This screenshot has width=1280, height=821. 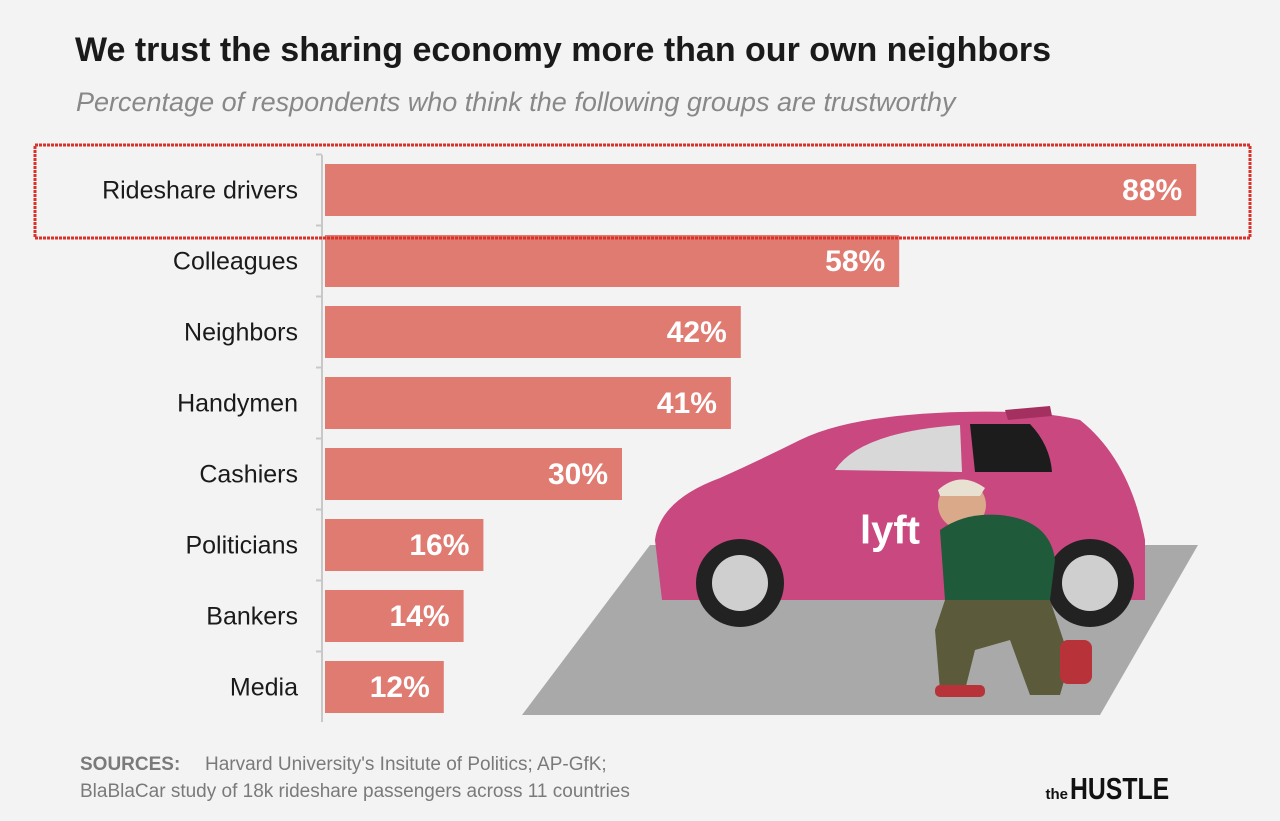 I want to click on value-label: 42%, so click(x=697, y=332).